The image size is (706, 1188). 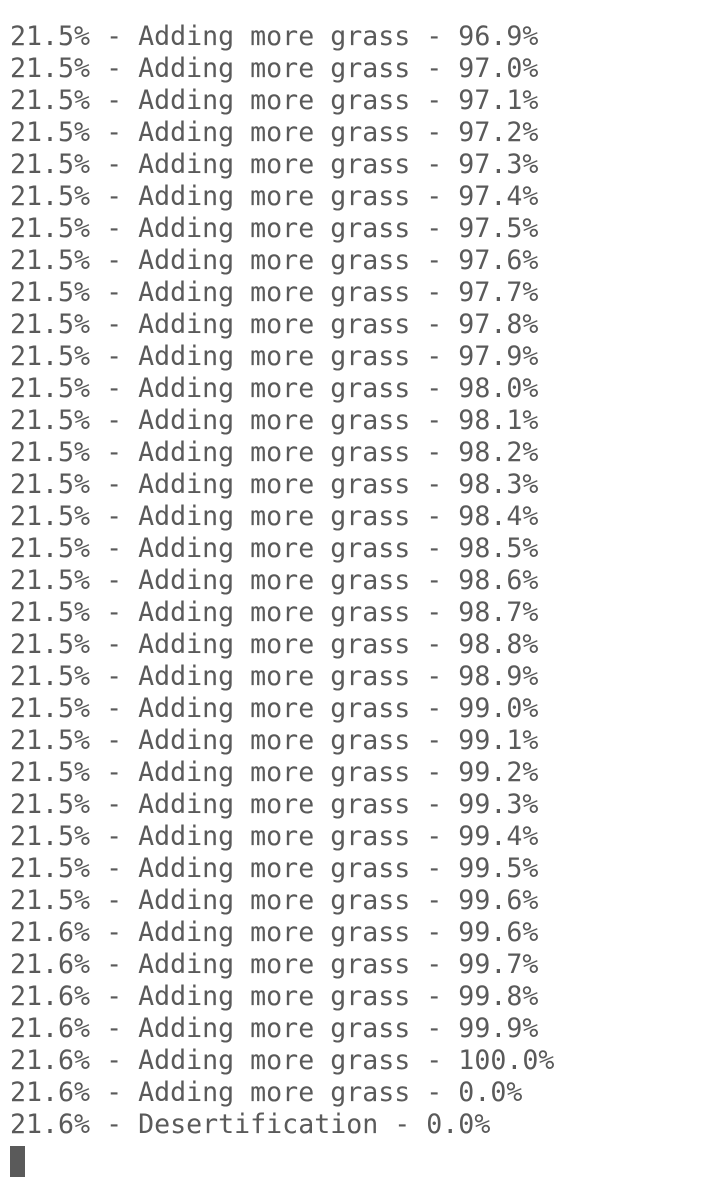 What do you see at coordinates (274, 1028) in the screenshot?
I see `log-line: 21.6% - Adding more grass - 99.9%` at bounding box center [274, 1028].